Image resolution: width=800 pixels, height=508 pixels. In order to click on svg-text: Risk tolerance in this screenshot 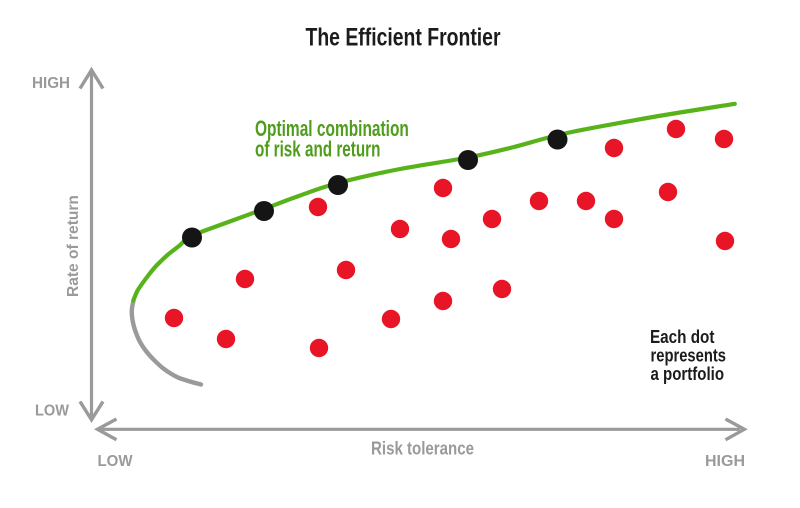, I will do `click(422, 448)`.